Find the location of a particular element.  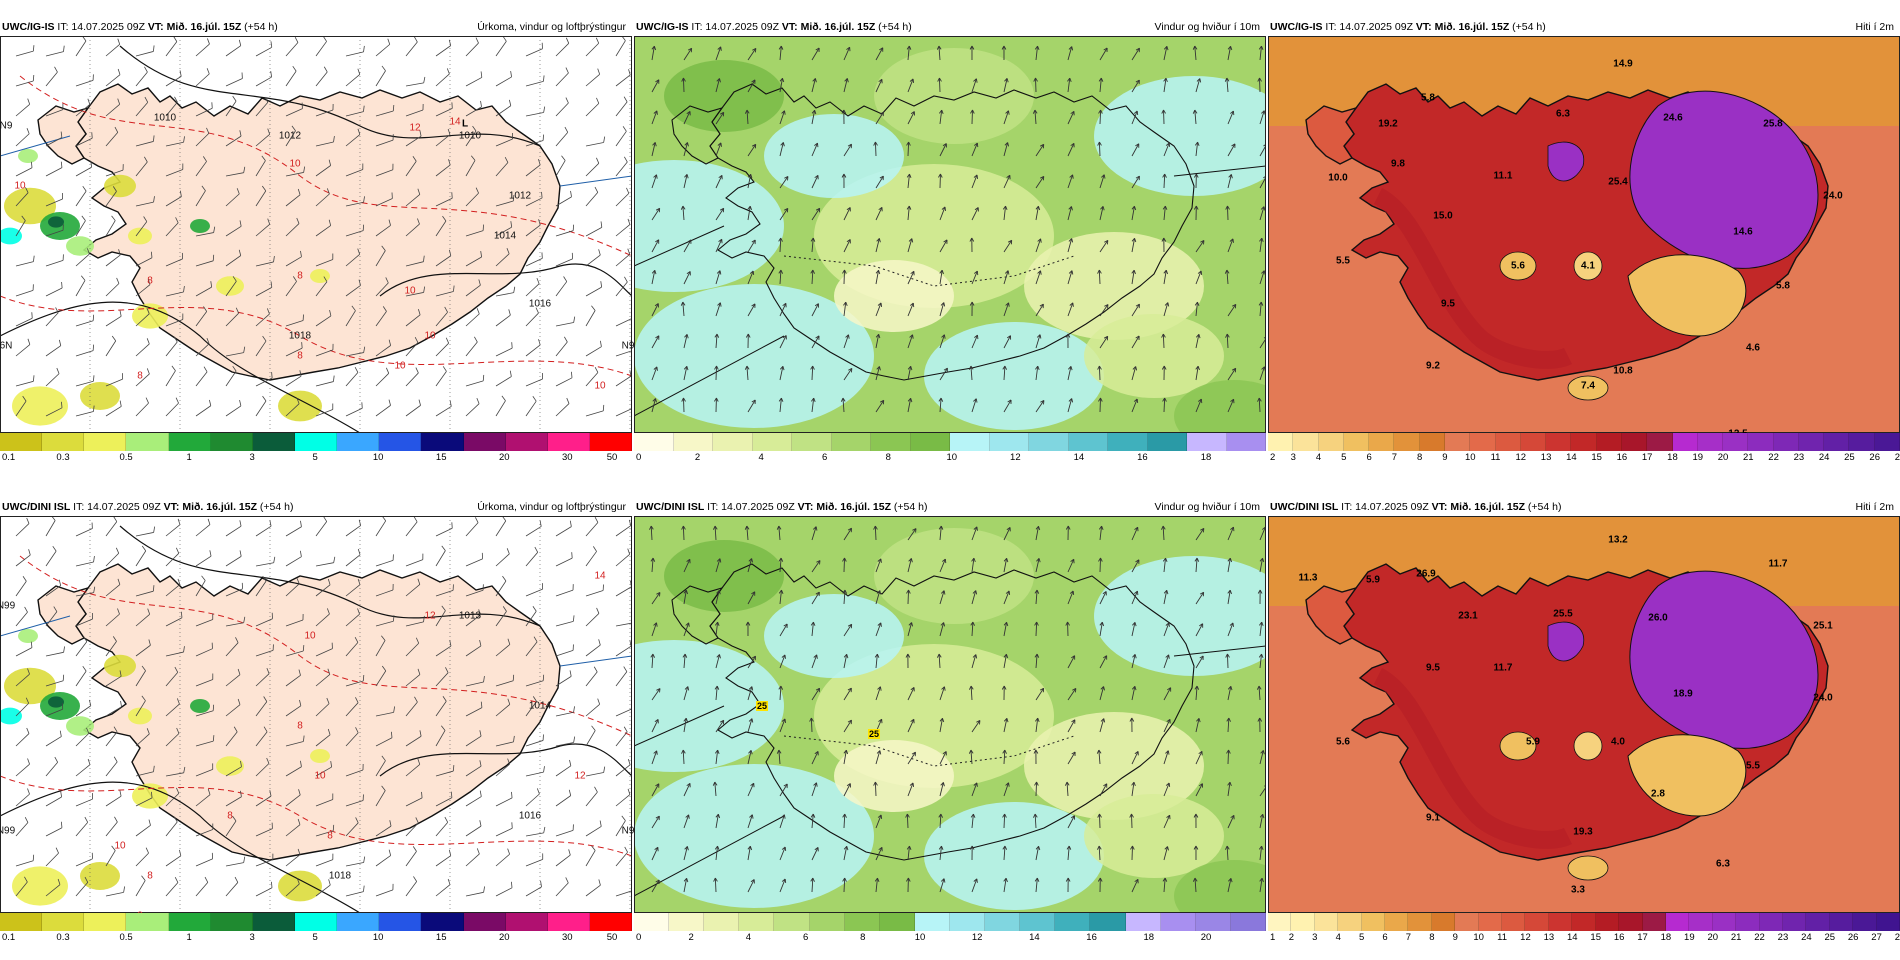

colorbar-tick-label: 50 is located at coordinates (612, 457).